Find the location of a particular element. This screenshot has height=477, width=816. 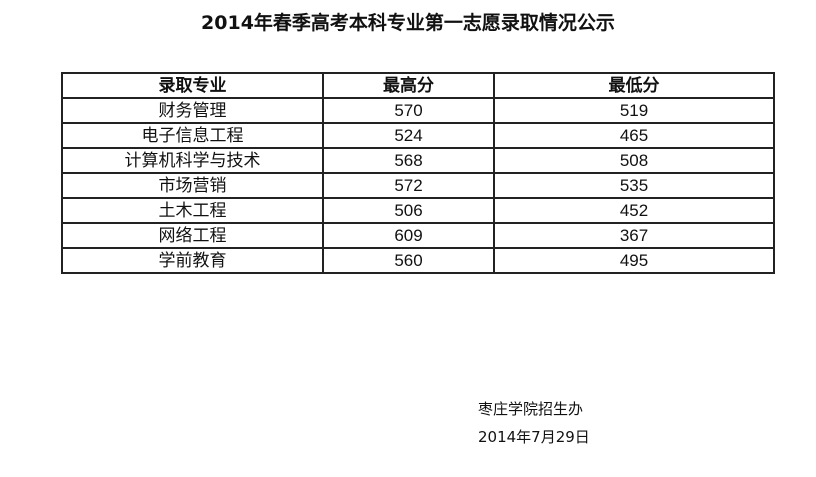

cell-min-score: 535 is located at coordinates (634, 185).